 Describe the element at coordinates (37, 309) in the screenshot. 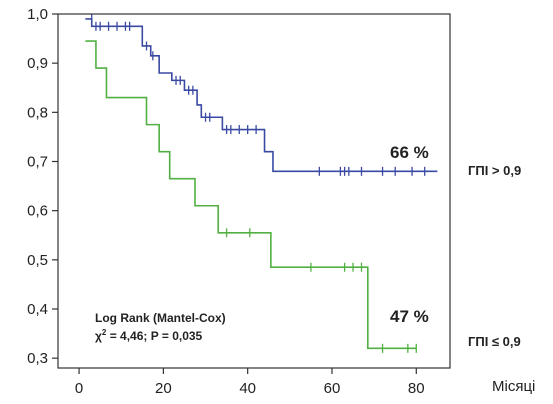

I see `y-tick-label: 0,4` at that location.